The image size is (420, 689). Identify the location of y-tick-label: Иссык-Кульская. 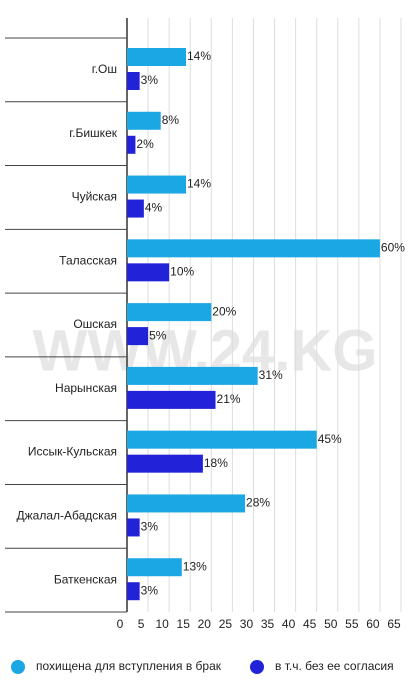
(72, 452).